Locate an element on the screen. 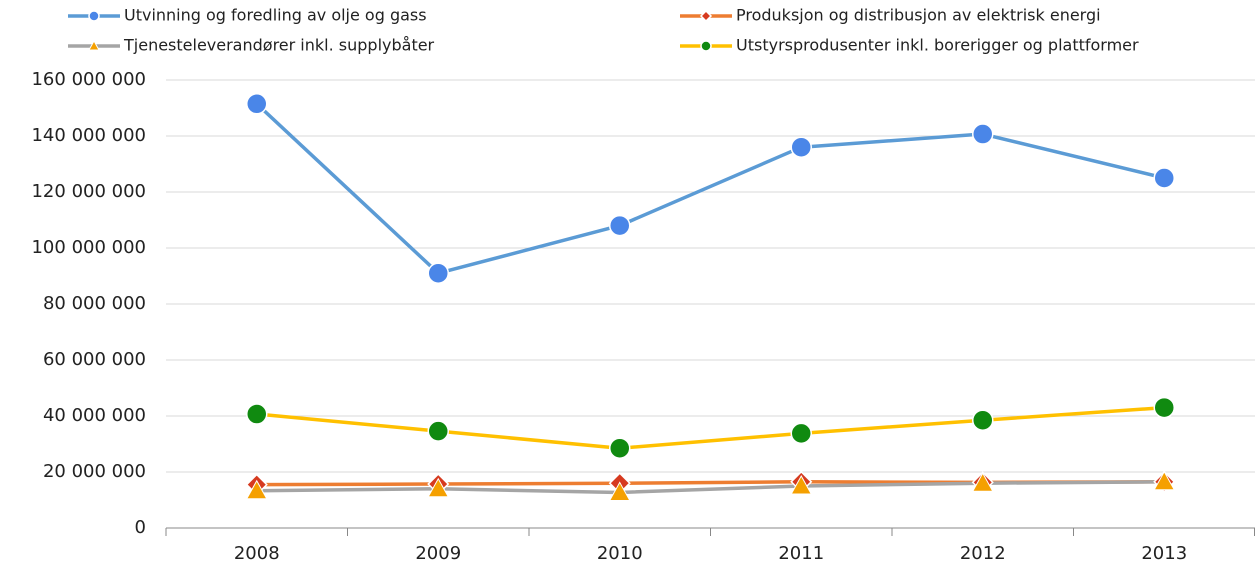 This screenshot has width=1255, height=569. y-tick-label: 80 000 000 is located at coordinates (94, 303).